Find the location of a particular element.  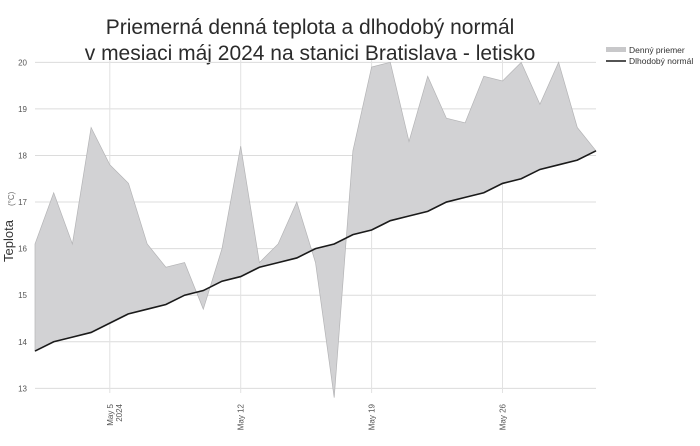

y-tick-label: 13 is located at coordinates (22, 388).